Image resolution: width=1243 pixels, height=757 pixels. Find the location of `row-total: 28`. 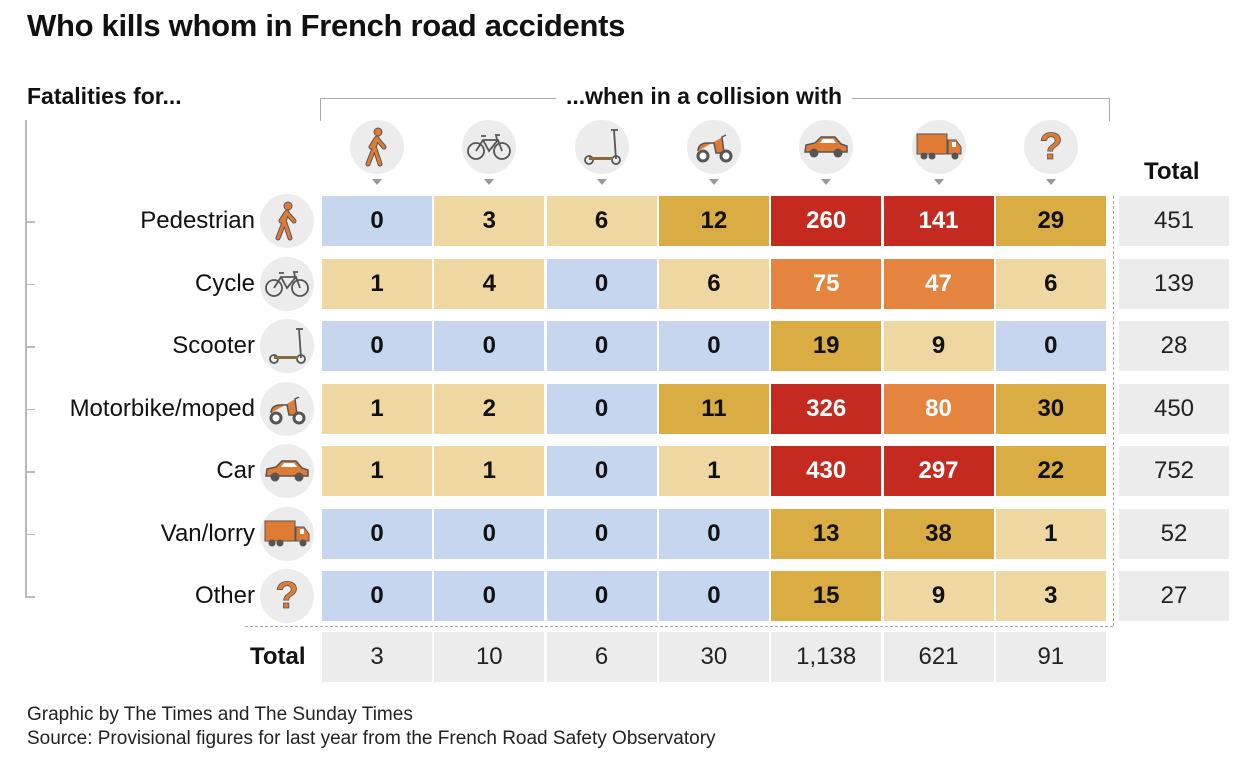

row-total: 28 is located at coordinates (1174, 346).